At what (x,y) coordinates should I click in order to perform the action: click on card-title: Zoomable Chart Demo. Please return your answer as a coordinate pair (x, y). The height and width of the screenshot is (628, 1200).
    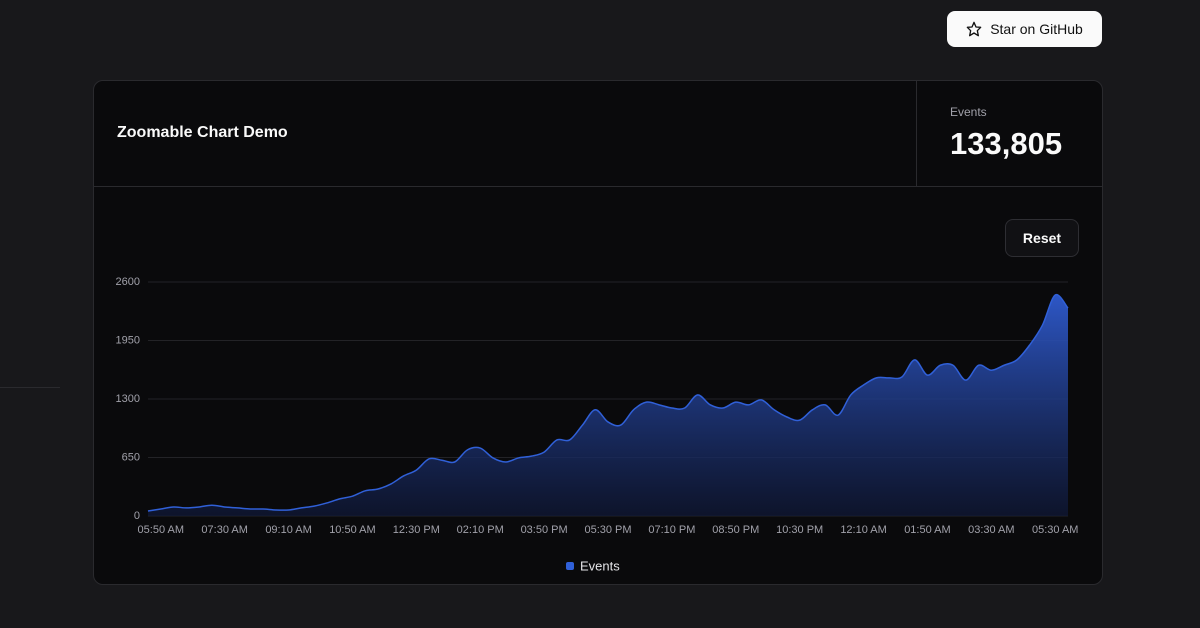
    Looking at the image, I should click on (202, 132).